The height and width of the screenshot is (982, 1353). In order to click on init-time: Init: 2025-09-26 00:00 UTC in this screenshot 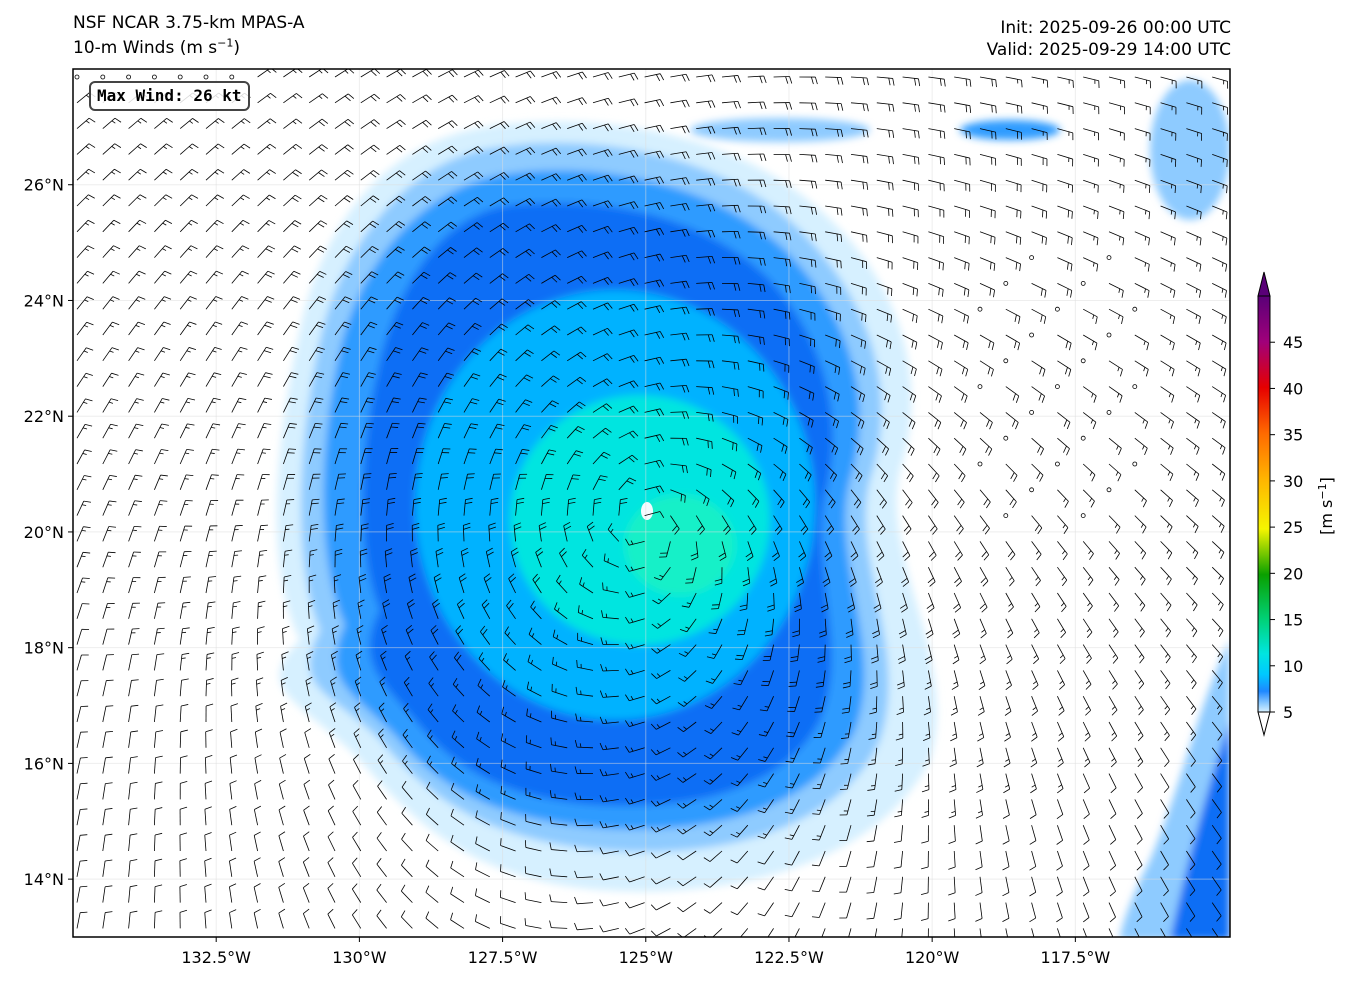, I will do `click(1115, 28)`.